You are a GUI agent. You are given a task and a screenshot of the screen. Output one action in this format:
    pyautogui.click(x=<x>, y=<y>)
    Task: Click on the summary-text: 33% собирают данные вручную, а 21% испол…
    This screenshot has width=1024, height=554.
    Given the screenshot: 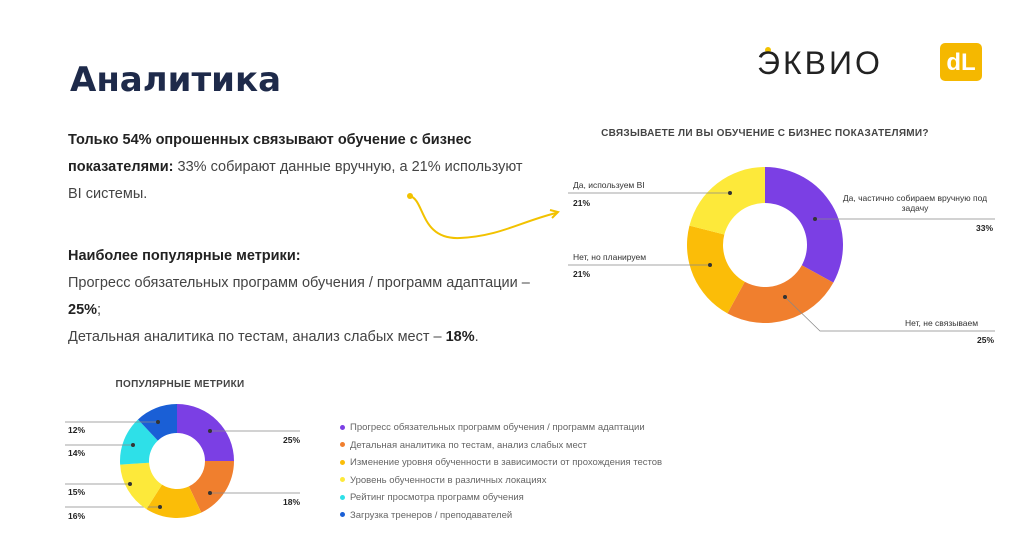 What is the action you would take?
    pyautogui.click(x=295, y=180)
    